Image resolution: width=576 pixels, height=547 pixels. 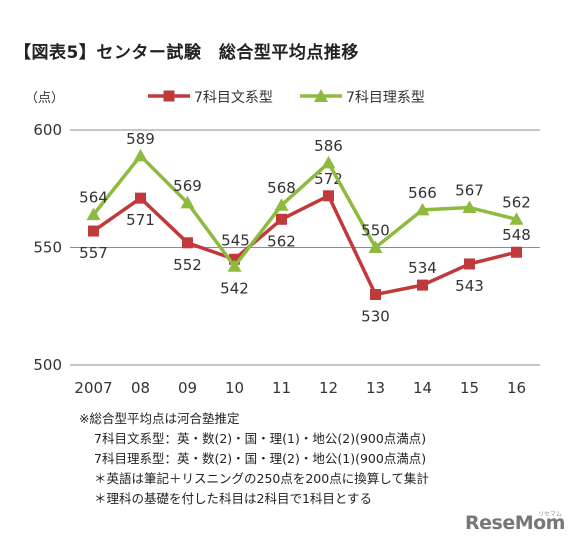 What do you see at coordinates (93, 198) in the screenshot?
I see `data-label: 564` at bounding box center [93, 198].